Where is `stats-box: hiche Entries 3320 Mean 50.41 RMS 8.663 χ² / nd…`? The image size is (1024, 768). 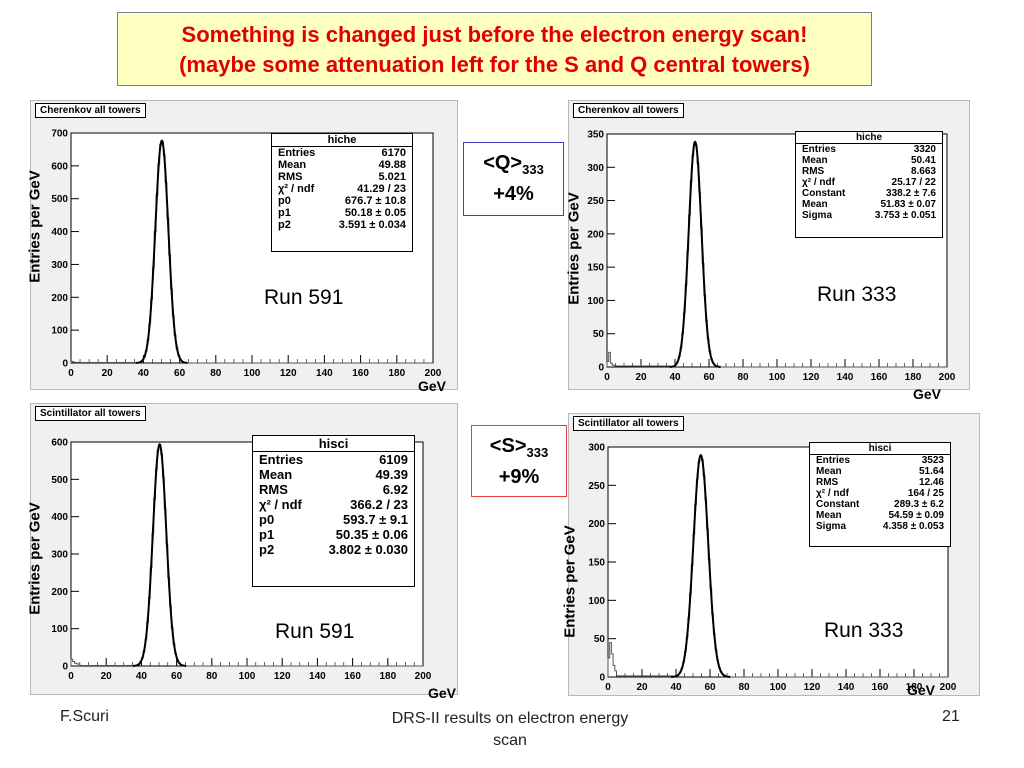 stats-box: hiche Entries 3320 Mean 50.41 RMS 8.663 χ² / nd… is located at coordinates (869, 184).